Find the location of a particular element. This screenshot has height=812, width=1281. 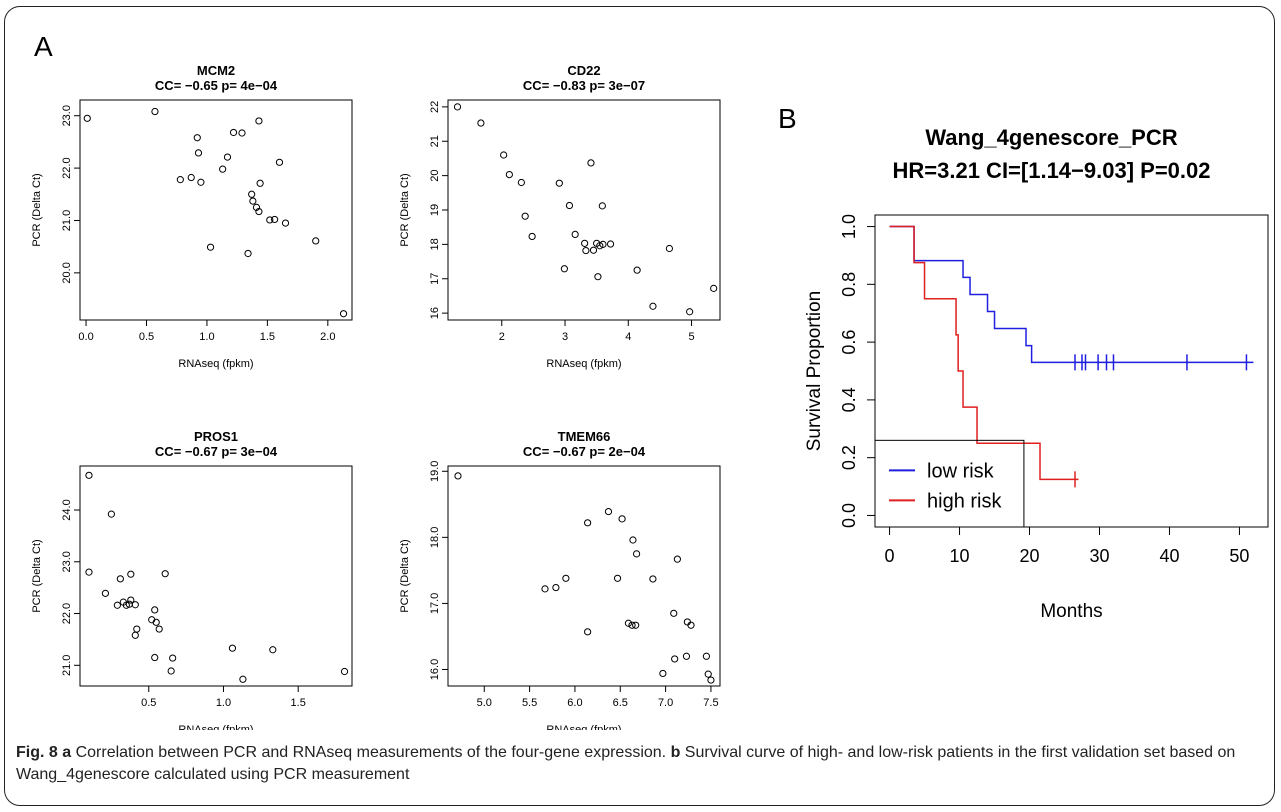

y-tick-label: 24.0 is located at coordinates (67, 509).